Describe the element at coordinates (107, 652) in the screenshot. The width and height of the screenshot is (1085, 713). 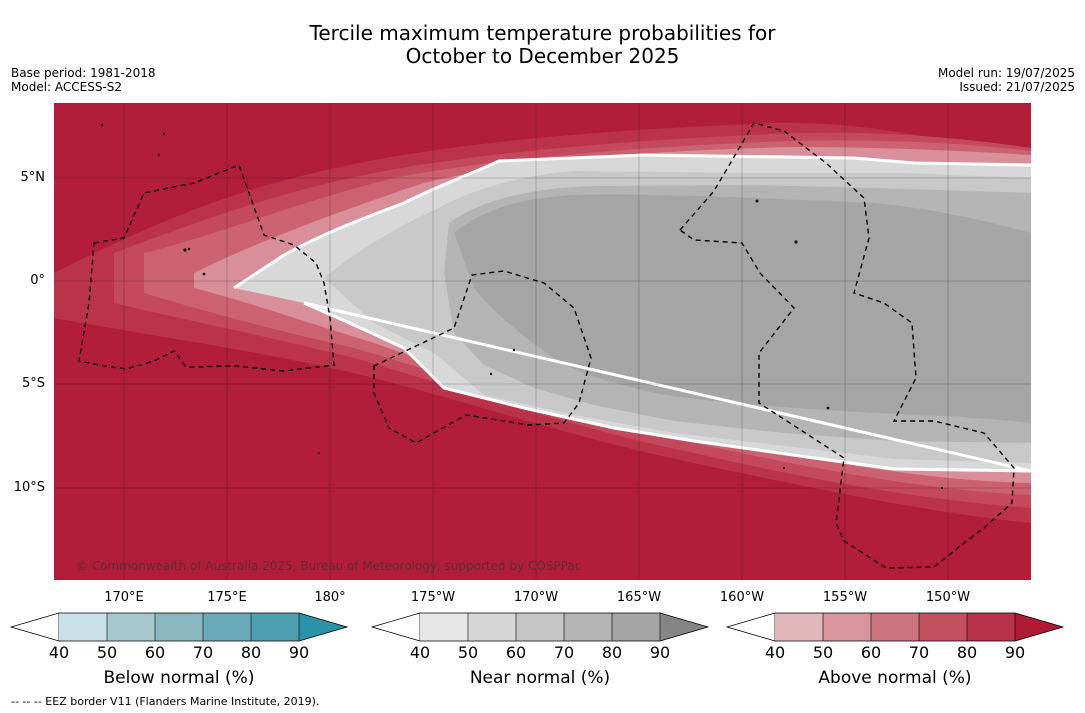
I see `below-normal-tick-50: 50` at that location.